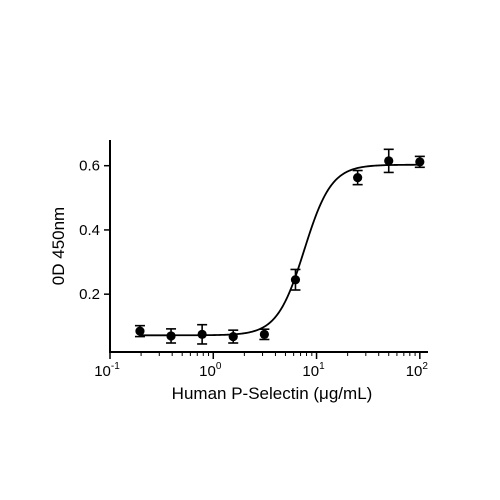 Image resolution: width=500 pixels, height=500 pixels. I want to click on y-ticks: 0.2 0.4 0.6, so click(94, 230).